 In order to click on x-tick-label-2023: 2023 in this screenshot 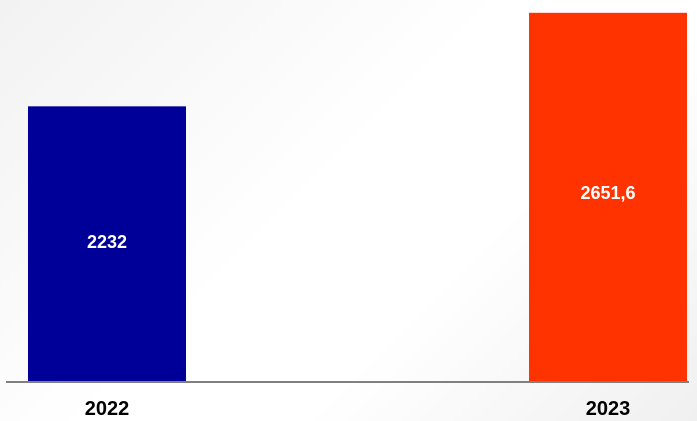, I will do `click(608, 409)`.